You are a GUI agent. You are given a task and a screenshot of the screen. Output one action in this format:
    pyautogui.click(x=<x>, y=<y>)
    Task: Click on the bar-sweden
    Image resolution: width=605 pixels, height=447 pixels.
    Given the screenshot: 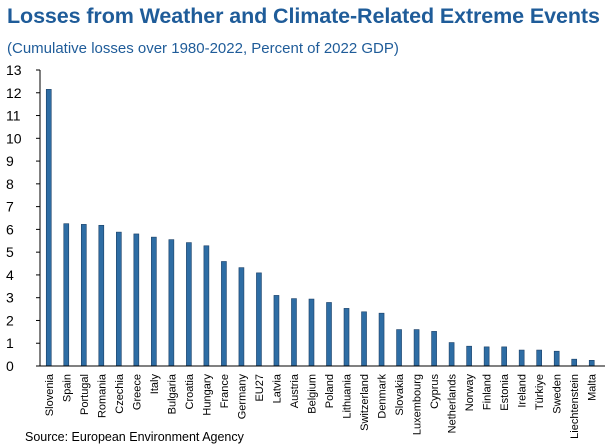 What is the action you would take?
    pyautogui.click(x=556, y=358)
    